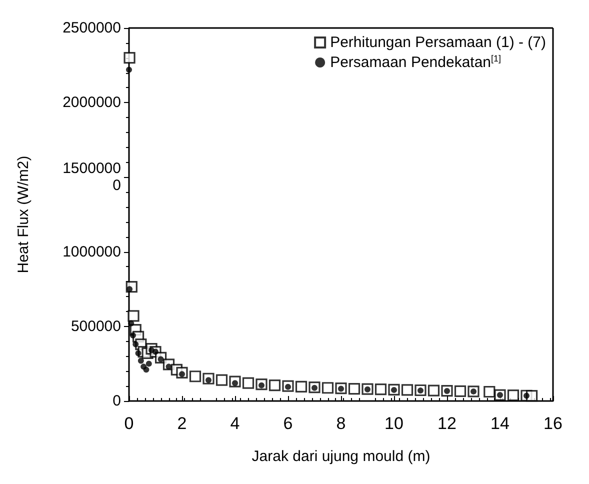 The width and height of the screenshot is (589, 484). Describe the element at coordinates (91, 28) in the screenshot. I see `y-tick-label: 2500000` at that location.